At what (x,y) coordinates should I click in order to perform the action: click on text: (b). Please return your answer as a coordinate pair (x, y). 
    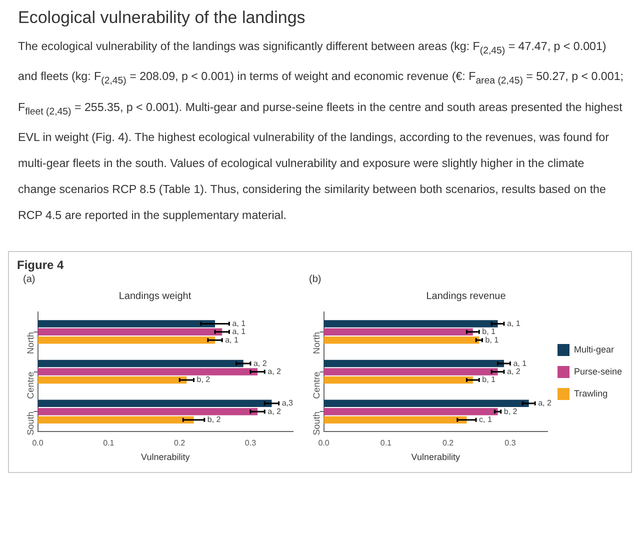
    Looking at the image, I should click on (315, 279).